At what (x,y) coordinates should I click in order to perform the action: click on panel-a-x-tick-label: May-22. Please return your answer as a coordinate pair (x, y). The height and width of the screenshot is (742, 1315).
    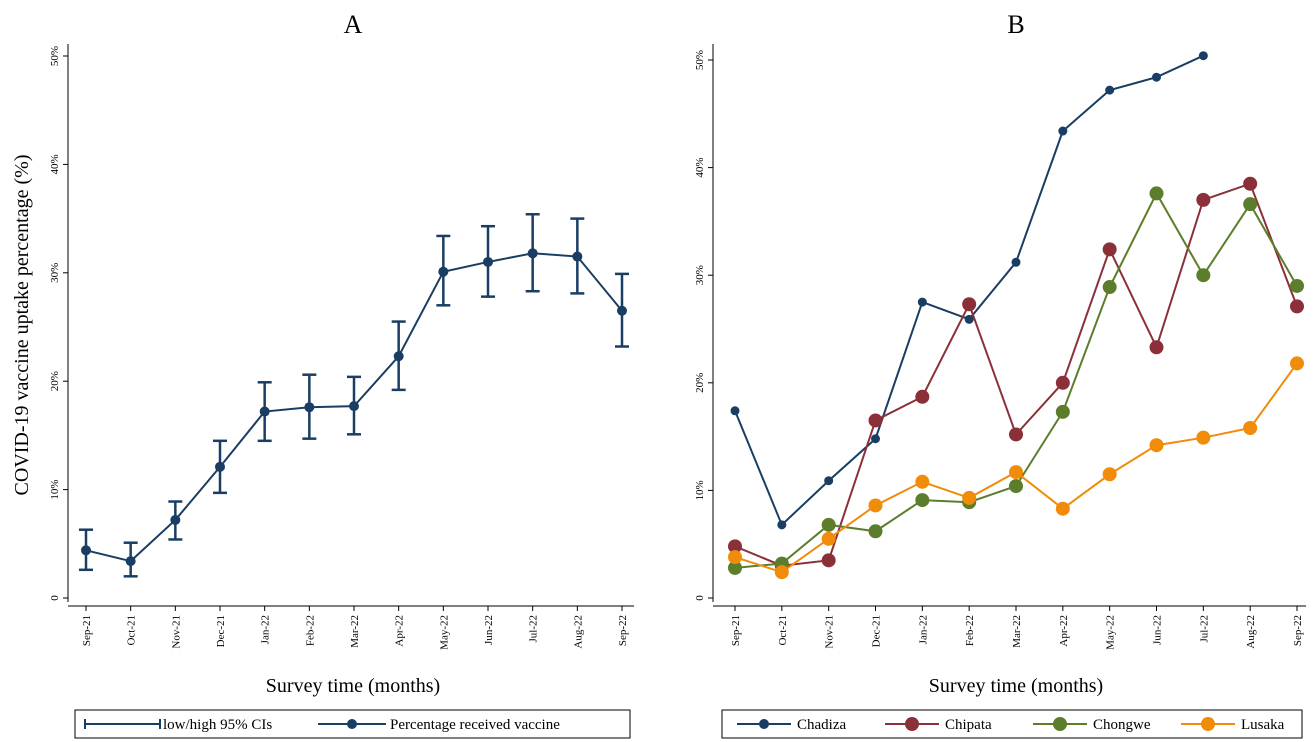
    Looking at the image, I should click on (444, 632).